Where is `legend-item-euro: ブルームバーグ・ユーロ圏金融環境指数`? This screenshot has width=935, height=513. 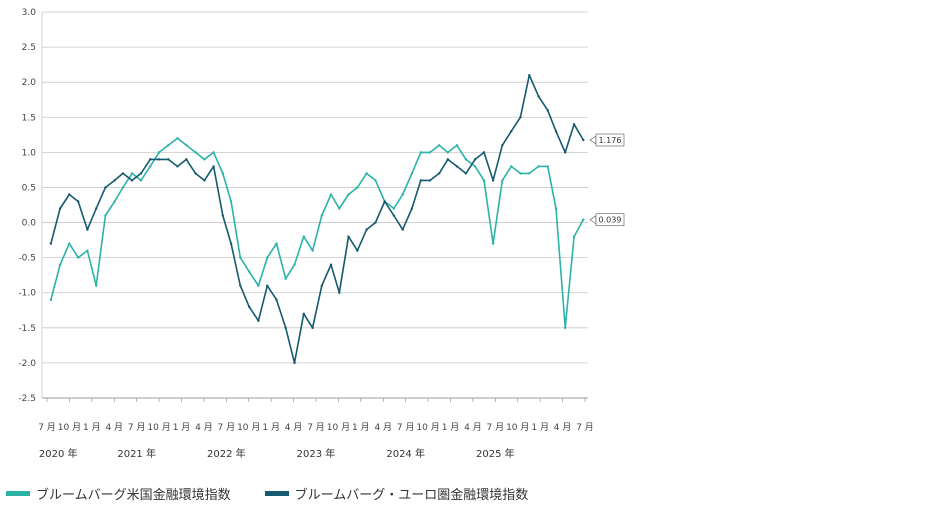 legend-item-euro: ブルームバーグ・ユーロ圏金融環境指数 is located at coordinates (396, 493).